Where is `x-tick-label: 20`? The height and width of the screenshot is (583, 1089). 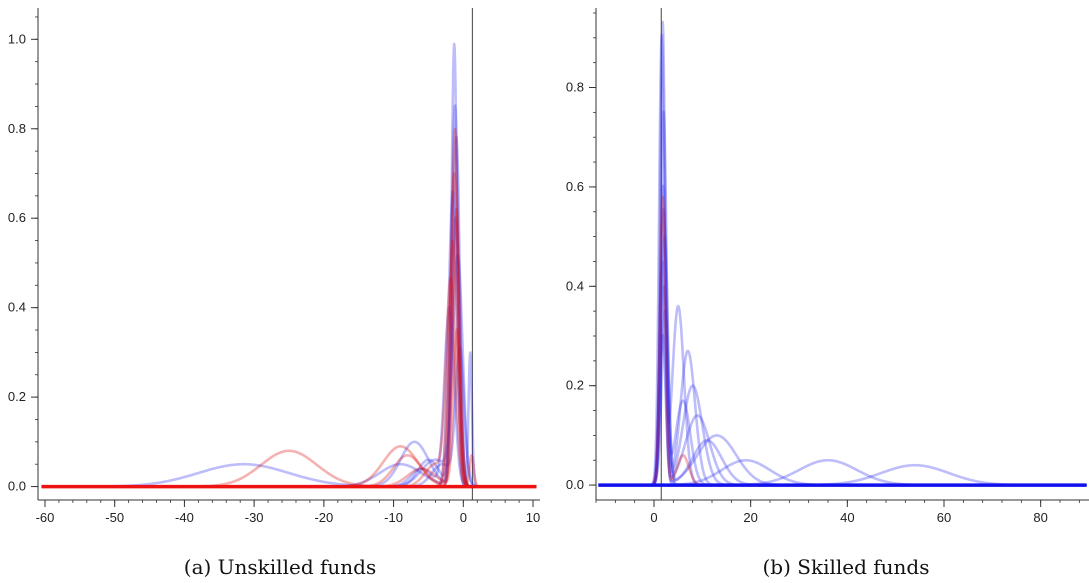
x-tick-label: 20 is located at coordinates (750, 517).